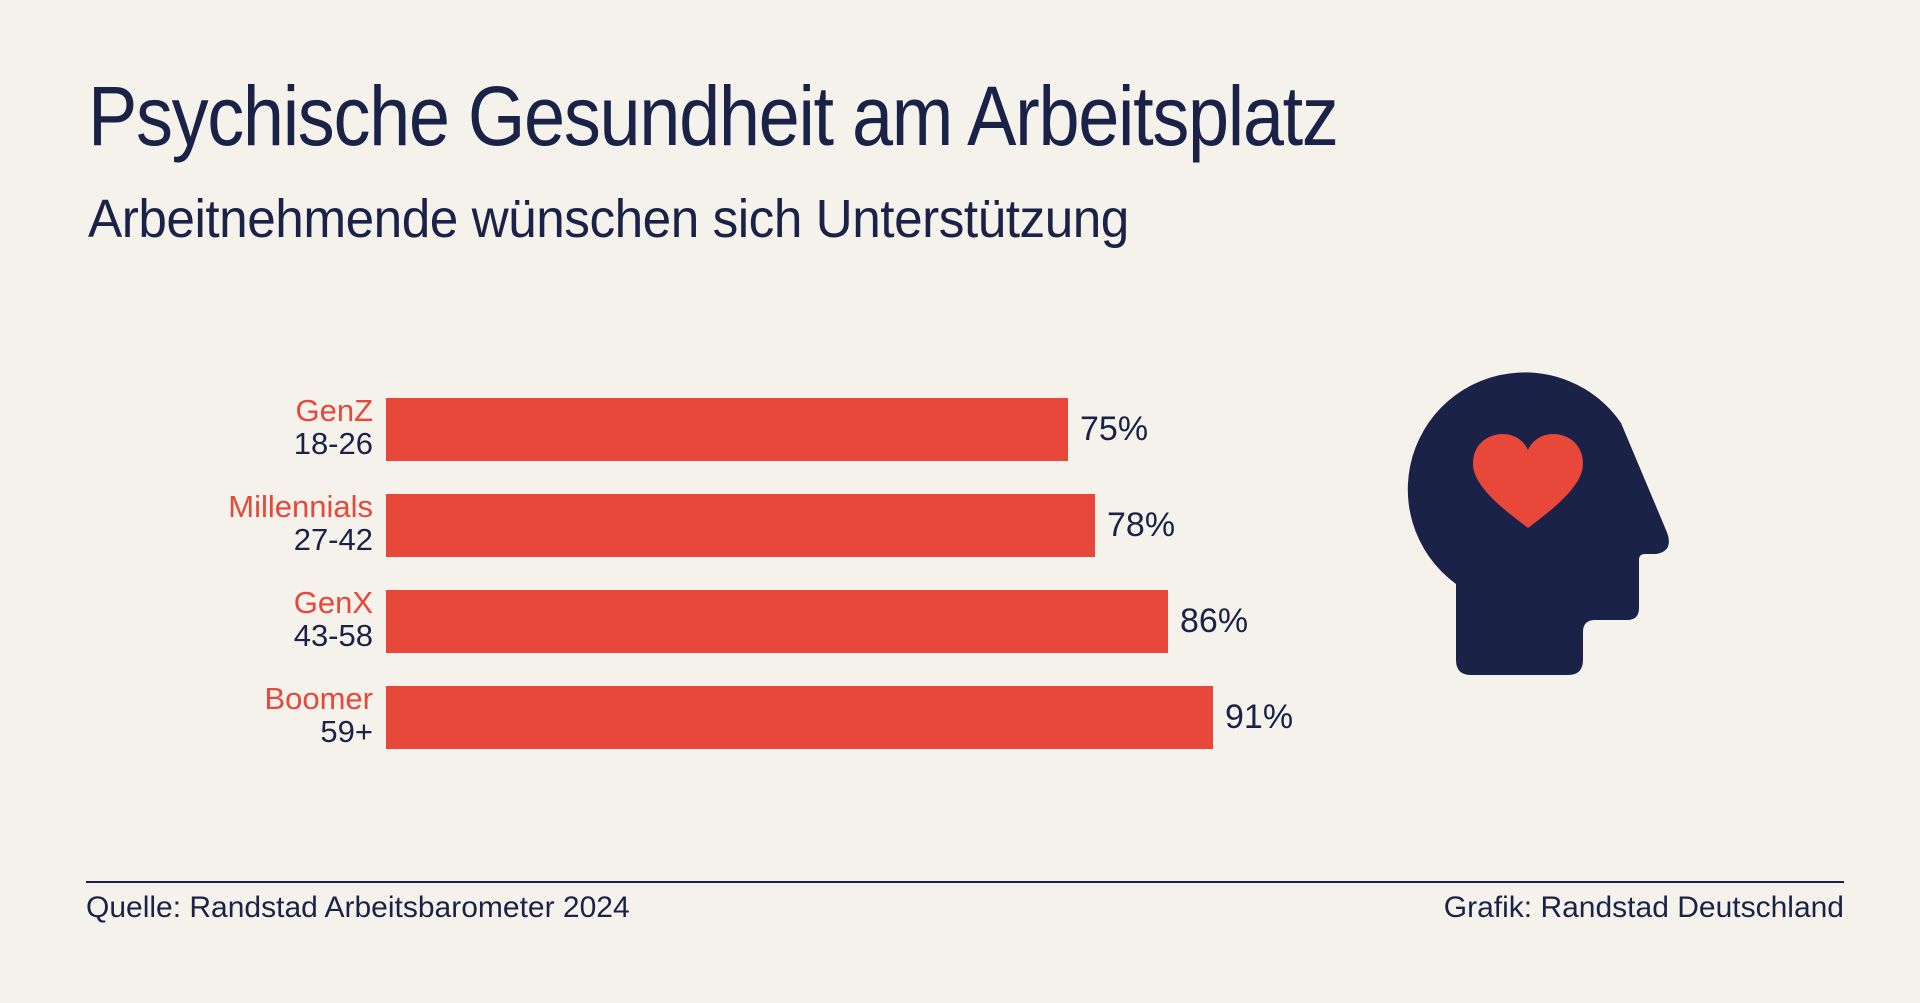 The height and width of the screenshot is (1003, 1920). I want to click on bar-row-label: Millennials 27-42, so click(186, 523).